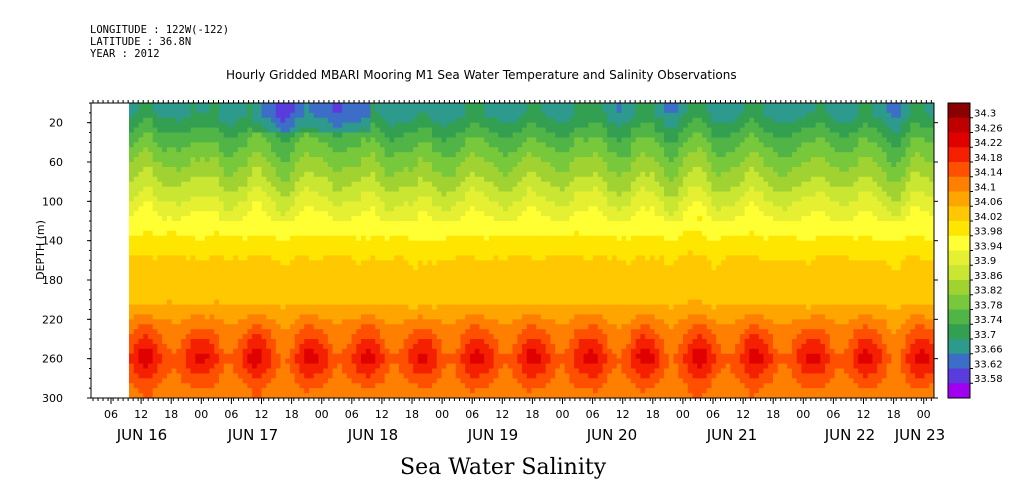 This screenshot has width=1009, height=504. I want to click on colorbar-label: 34.18, so click(988, 158).